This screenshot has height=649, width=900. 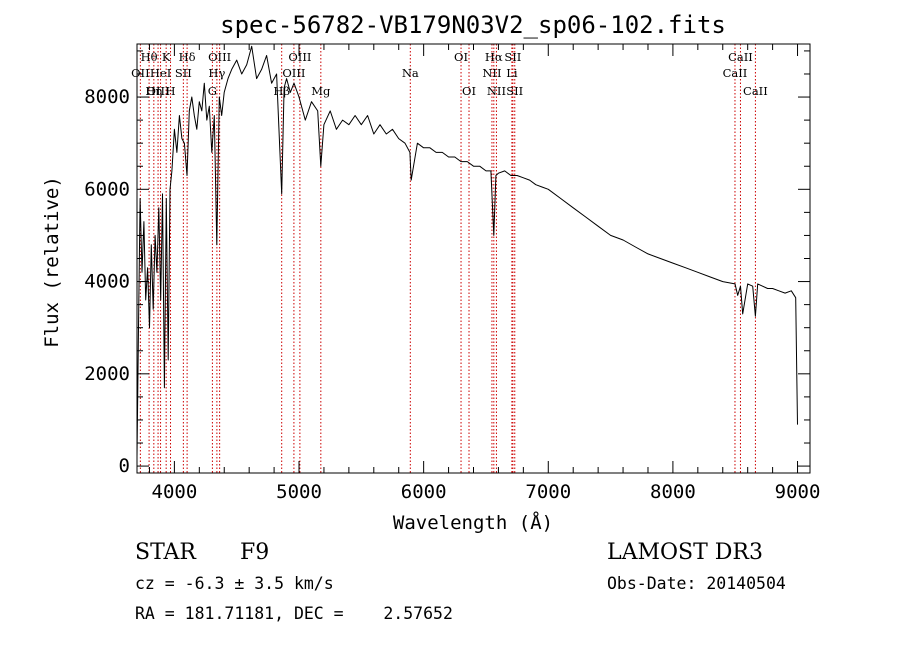 What do you see at coordinates (187, 57) in the screenshot?
I see `line-marker-label: Hδ` at bounding box center [187, 57].